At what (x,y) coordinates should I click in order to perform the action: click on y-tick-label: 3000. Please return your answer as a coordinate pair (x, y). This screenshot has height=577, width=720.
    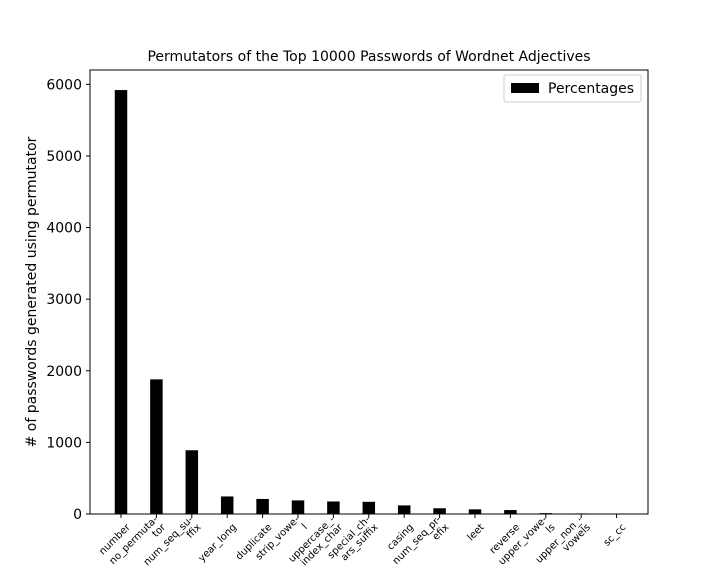
    Looking at the image, I should click on (64, 300).